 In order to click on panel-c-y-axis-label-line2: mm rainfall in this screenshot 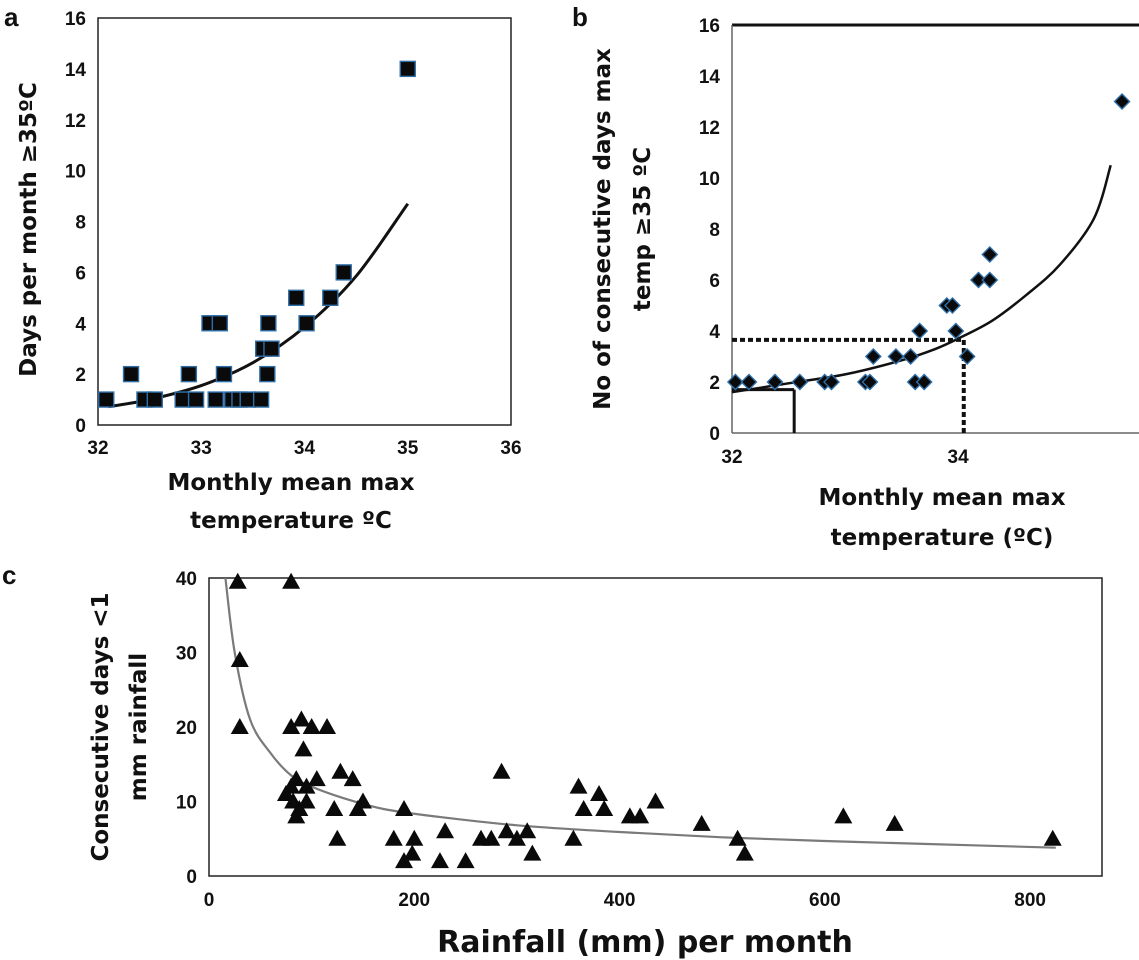, I will do `click(139, 727)`.